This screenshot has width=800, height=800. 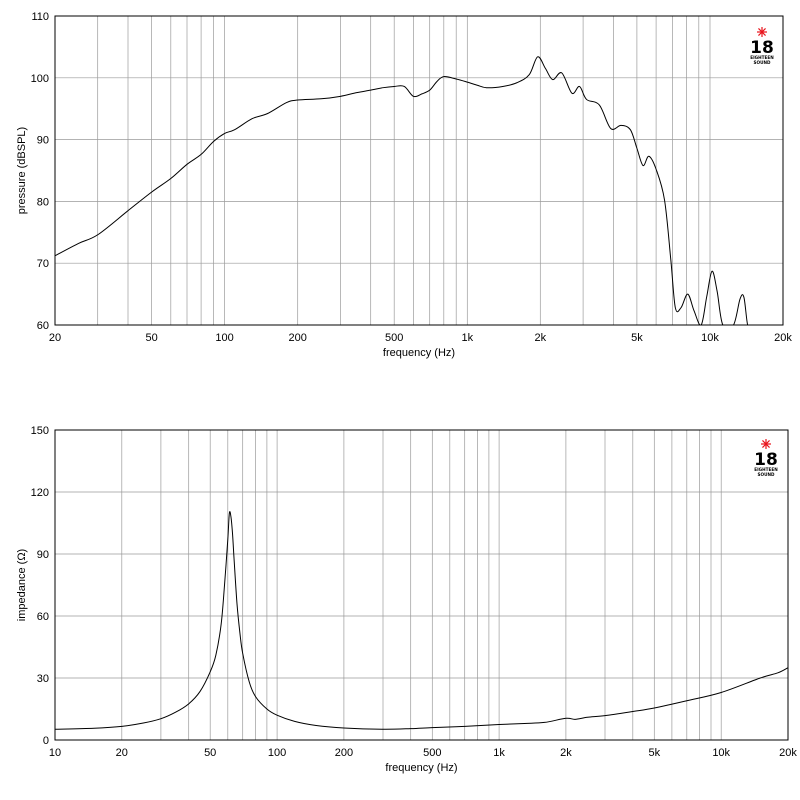 I want to click on y-tick-label: 150, so click(x=40, y=431).